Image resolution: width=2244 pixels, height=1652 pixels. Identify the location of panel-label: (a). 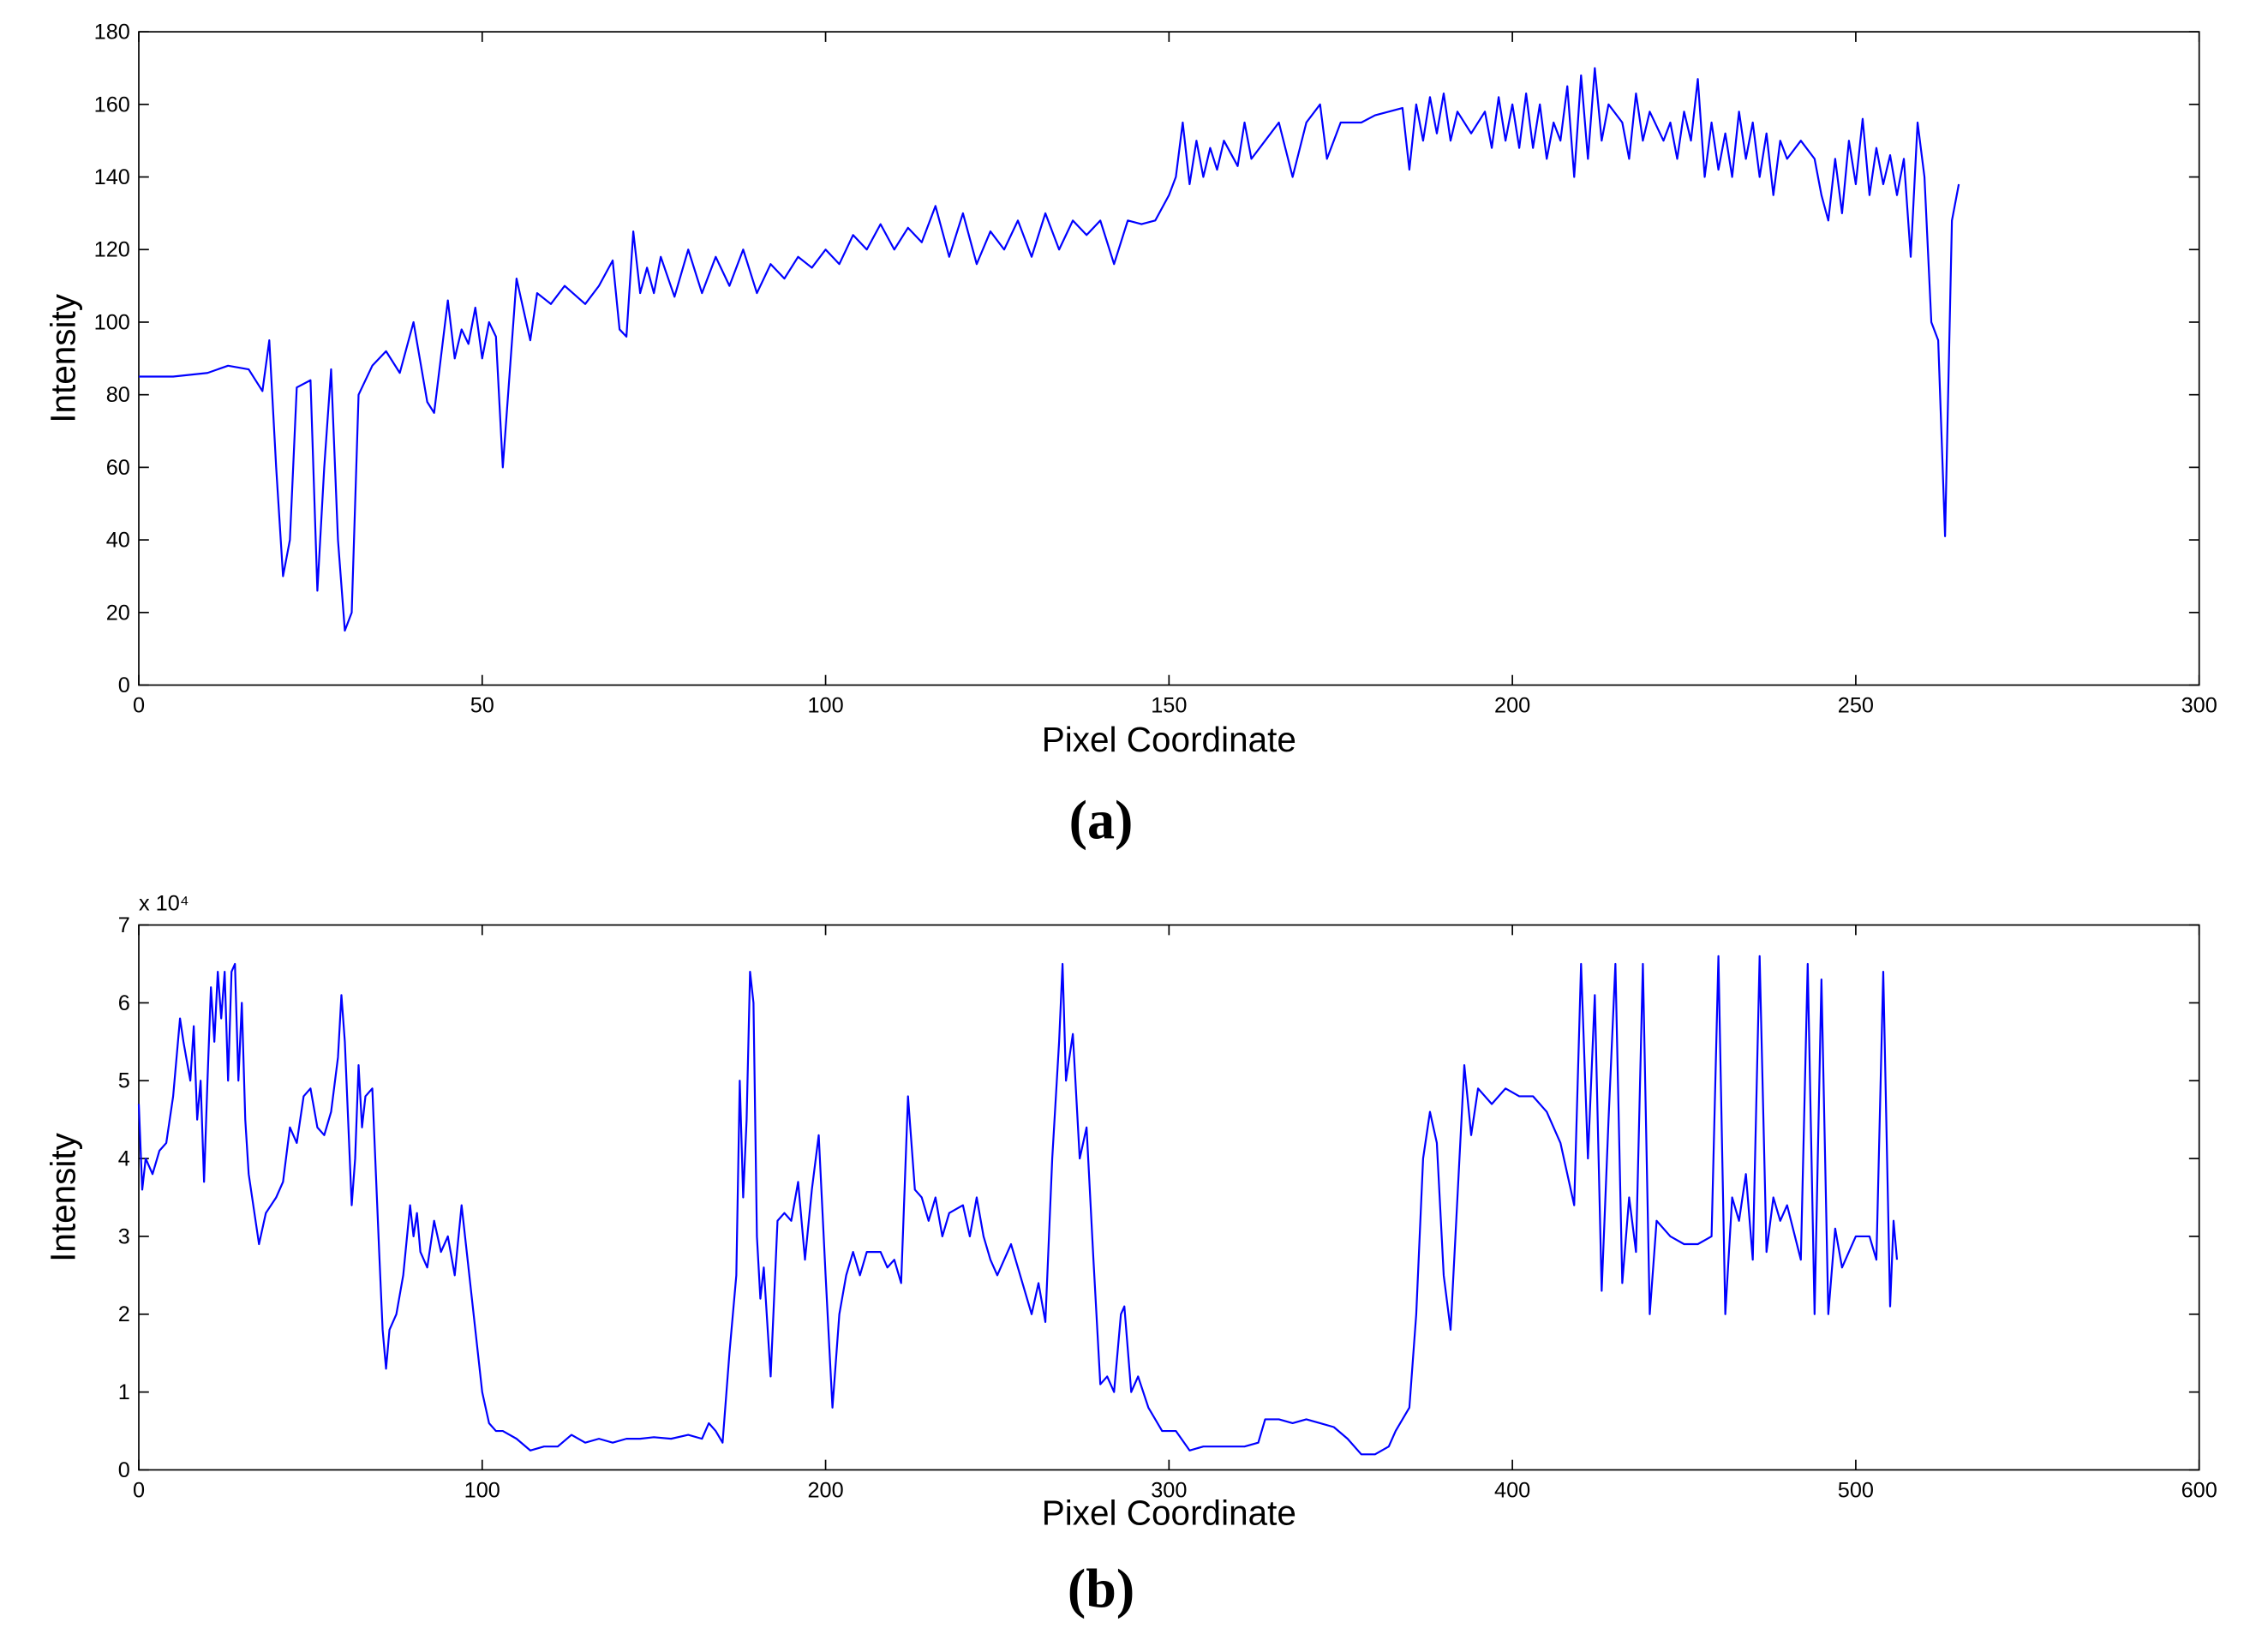
(1101, 819).